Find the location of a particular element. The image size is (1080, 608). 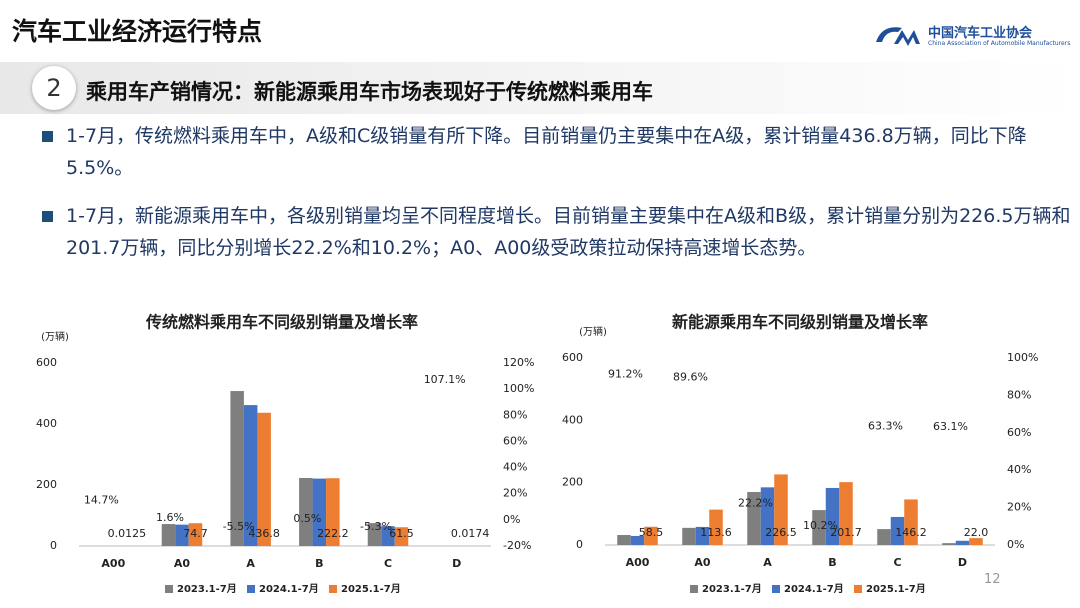

growth-label: 89.6% is located at coordinates (690, 376).